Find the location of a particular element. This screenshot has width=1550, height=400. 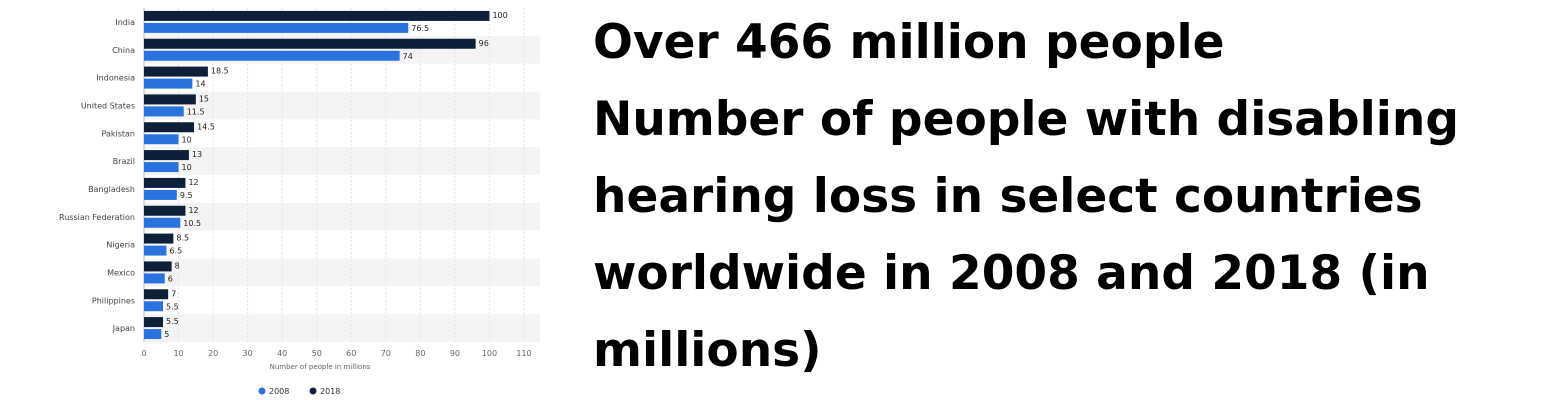

value-label-2008: 14 is located at coordinates (200, 84).